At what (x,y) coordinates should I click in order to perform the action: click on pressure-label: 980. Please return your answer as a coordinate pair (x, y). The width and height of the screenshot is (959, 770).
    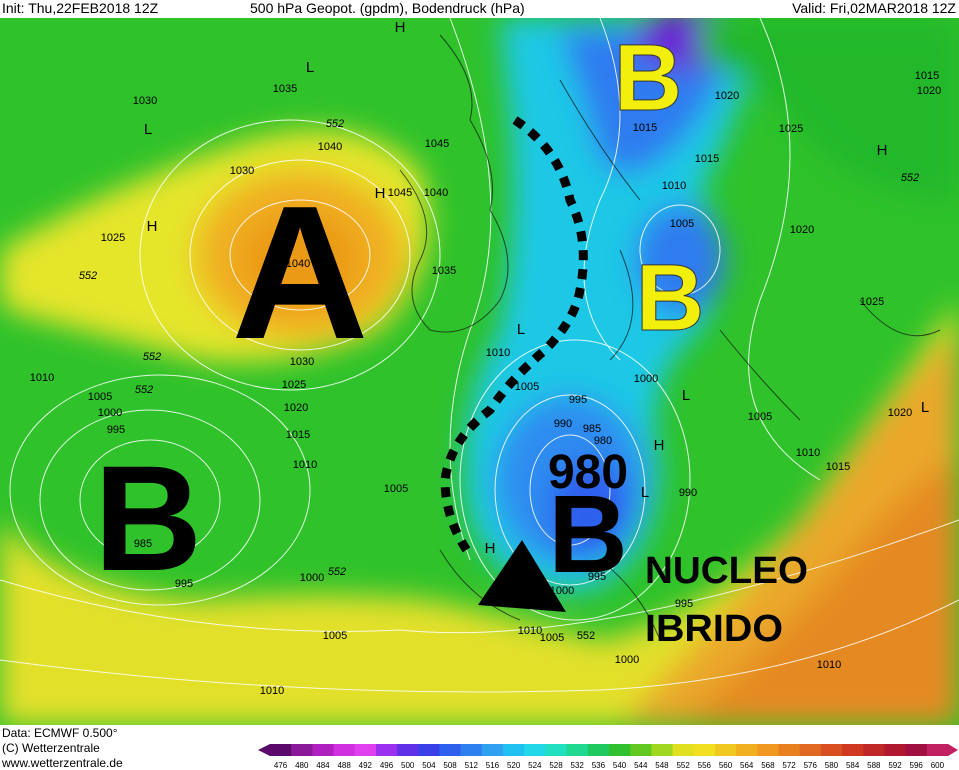
    Looking at the image, I should click on (588, 472).